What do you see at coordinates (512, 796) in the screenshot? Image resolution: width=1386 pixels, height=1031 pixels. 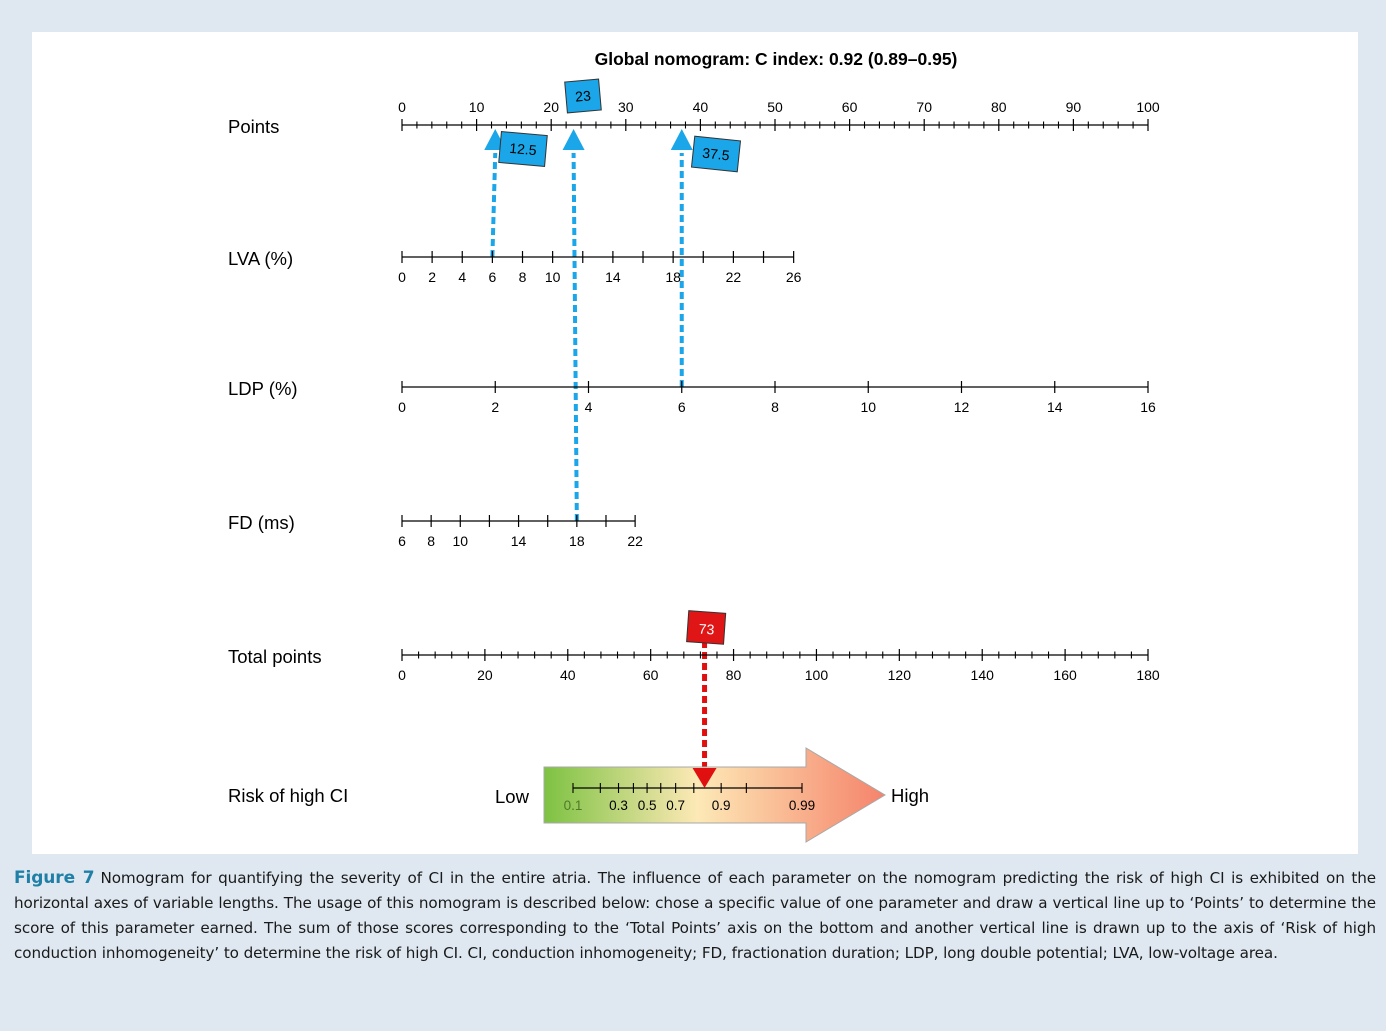 I see `risk-low-label: Low` at bounding box center [512, 796].